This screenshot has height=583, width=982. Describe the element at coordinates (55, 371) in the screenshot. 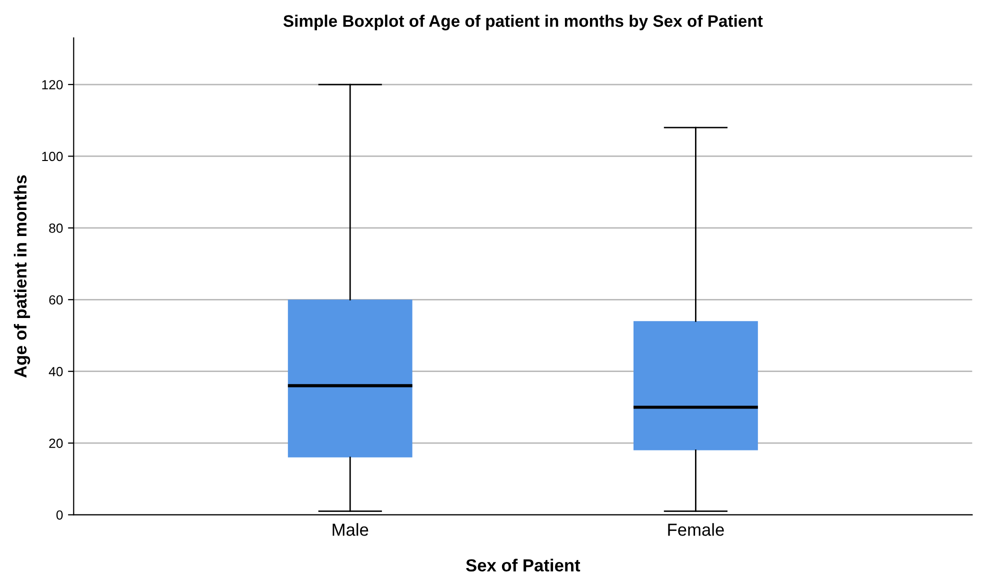

I see `y-tick-label: 40` at that location.